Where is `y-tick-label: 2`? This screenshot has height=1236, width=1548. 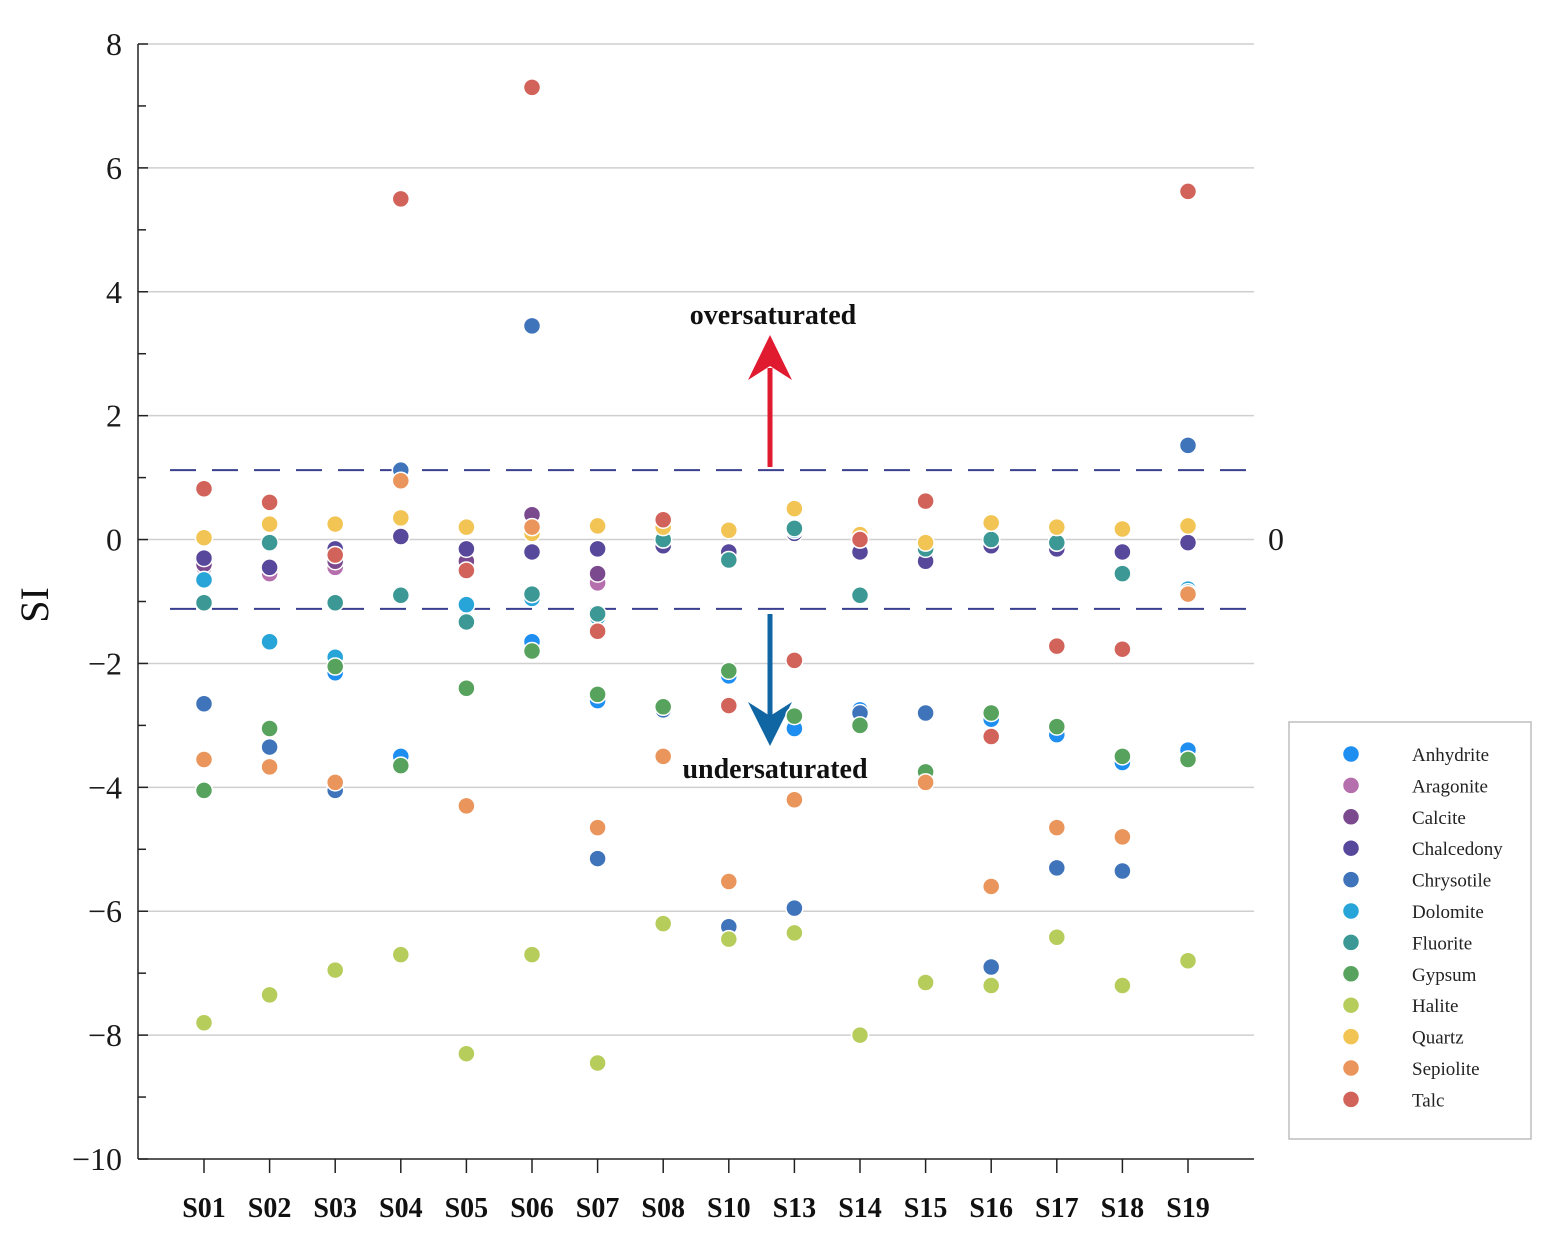
y-tick-label: 2 is located at coordinates (114, 416).